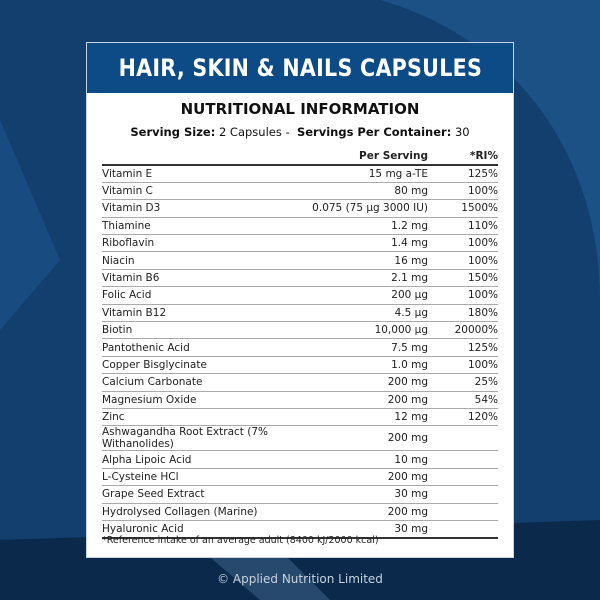  What do you see at coordinates (462, 132) in the screenshot?
I see `servings-per-container-value: 30` at bounding box center [462, 132].